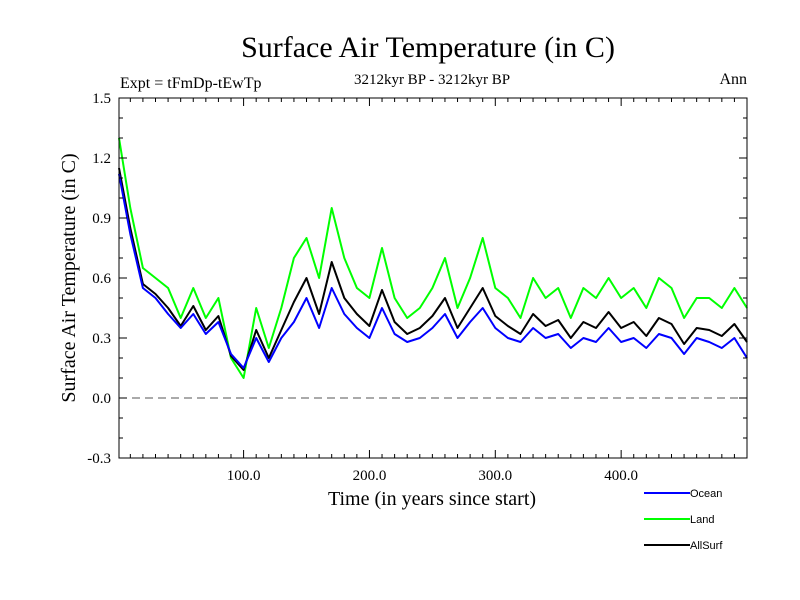 This screenshot has height=600, width=800. Describe the element at coordinates (101, 339) in the screenshot. I see `y-tick-label: 0.3` at that location.